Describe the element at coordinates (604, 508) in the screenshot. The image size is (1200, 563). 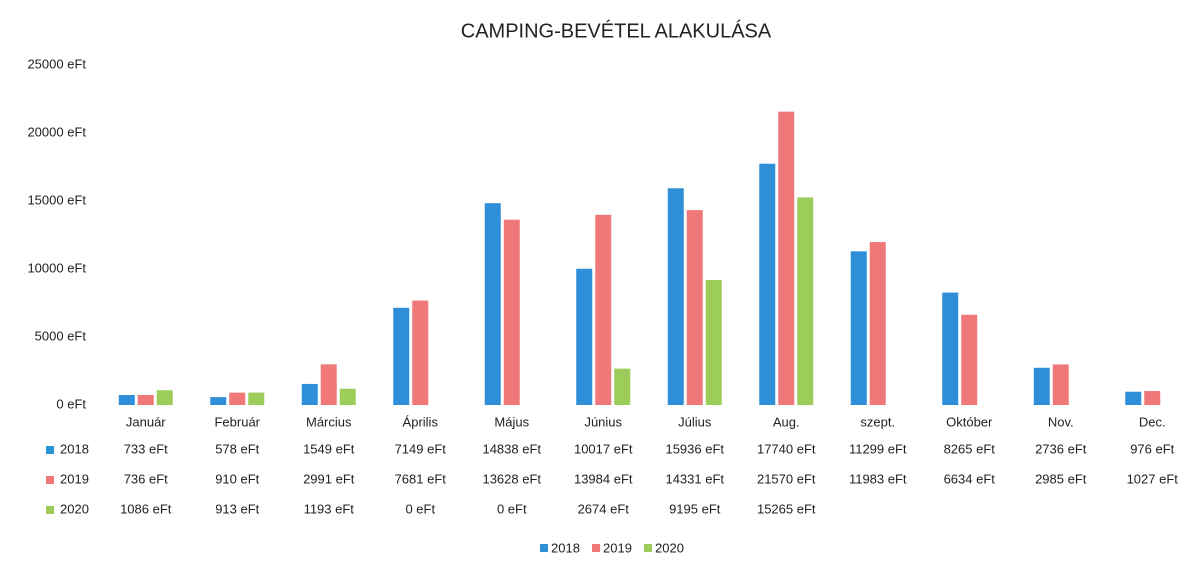
I see `table-cell: 2674 eFt` at that location.